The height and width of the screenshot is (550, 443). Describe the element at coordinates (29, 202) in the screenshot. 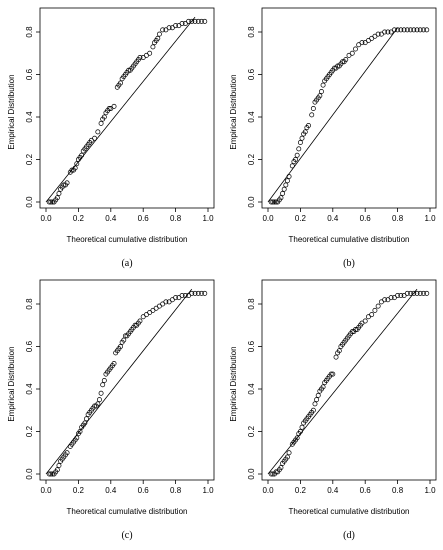

I see `y-tick-label: 0.0` at that location.